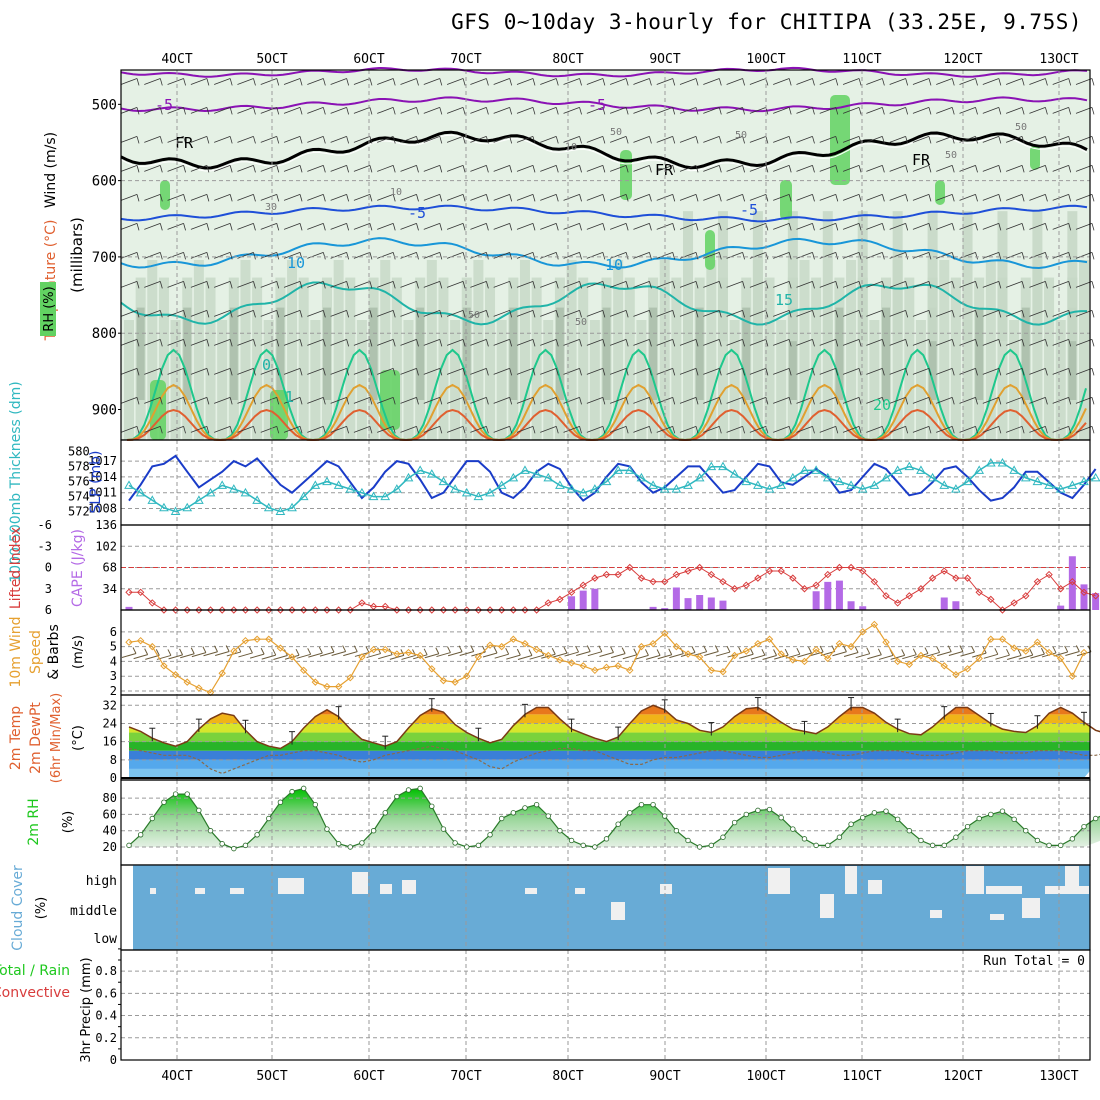  Describe the element at coordinates (609, 746) in the screenshot. I see `temp-band` at that location.